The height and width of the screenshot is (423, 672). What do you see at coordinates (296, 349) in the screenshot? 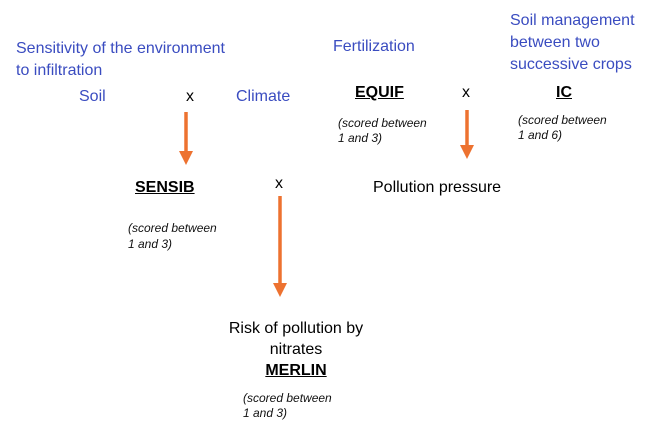
I see `label: nitrates` at bounding box center [296, 349].